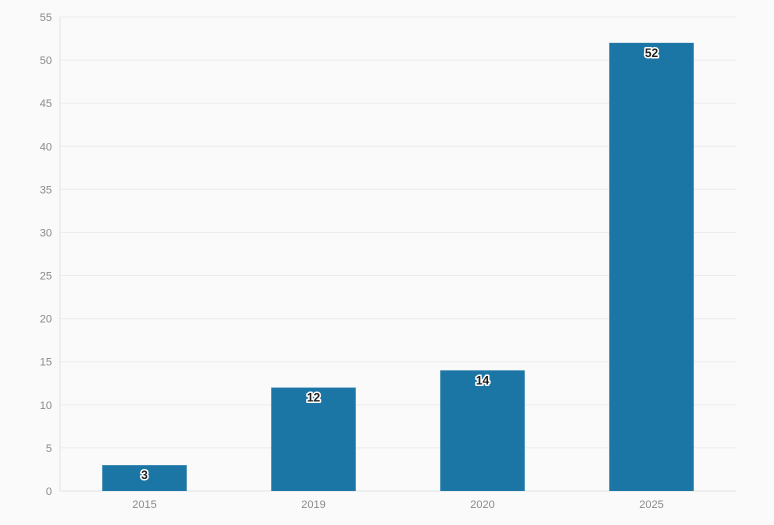  Describe the element at coordinates (46, 255) in the screenshot. I see `y-axis-tick-labels: 0 5 10 15 20 25 30 35 40 45 50 55` at that location.